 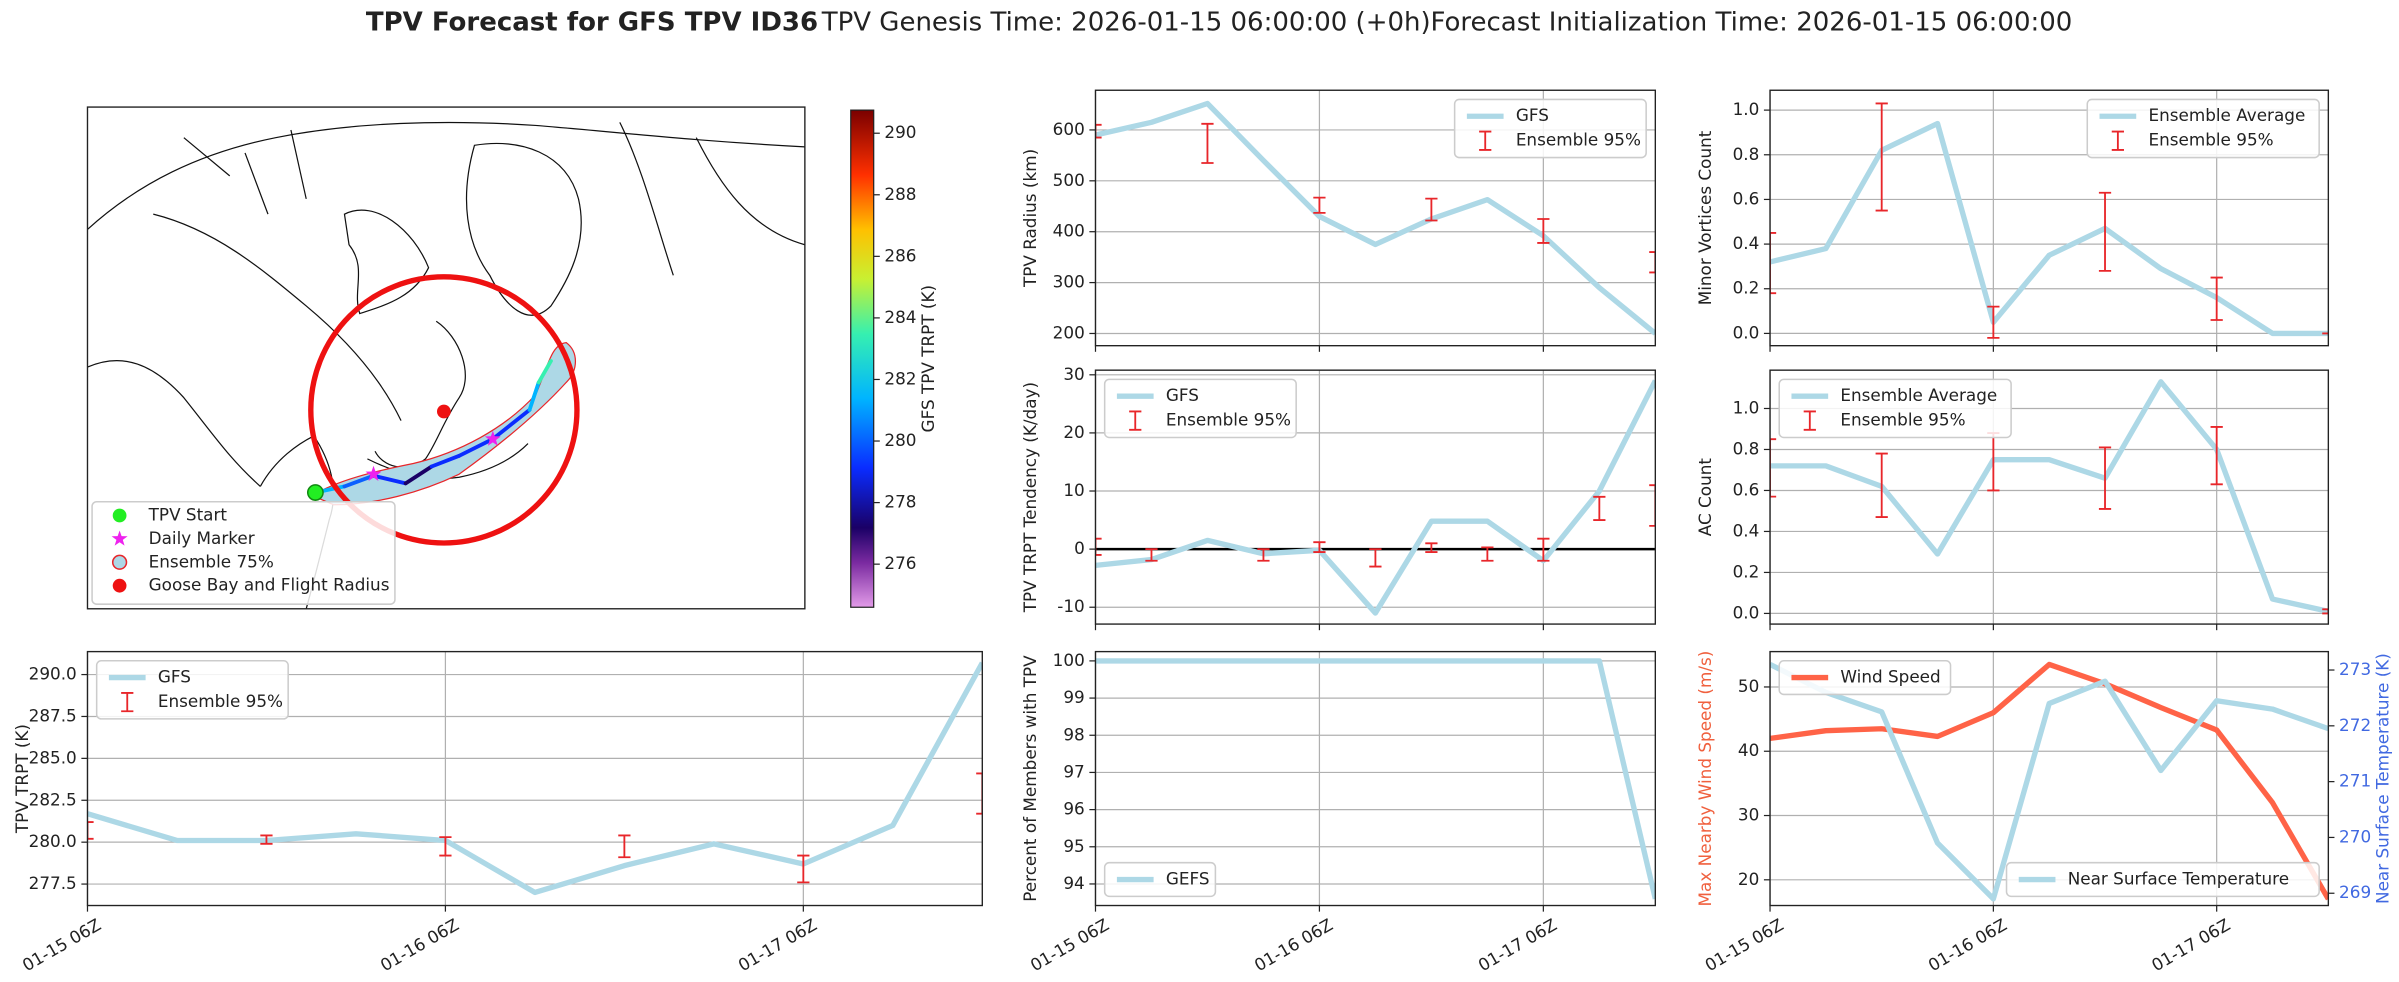 What do you see at coordinates (1375, 218) in the screenshot?
I see `series-line` at bounding box center [1375, 218].